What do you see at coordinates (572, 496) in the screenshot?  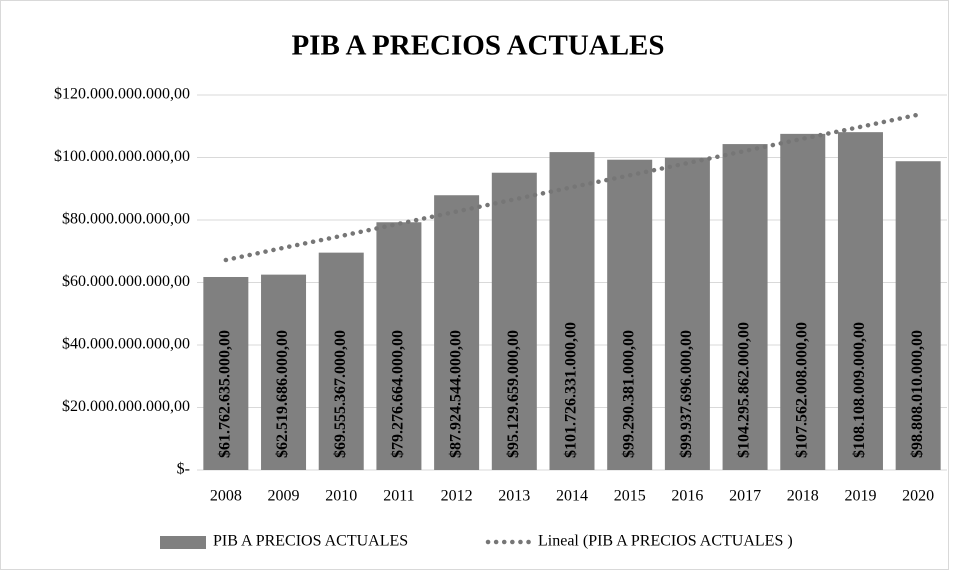 I see `x-tick-label: 2014` at bounding box center [572, 496].